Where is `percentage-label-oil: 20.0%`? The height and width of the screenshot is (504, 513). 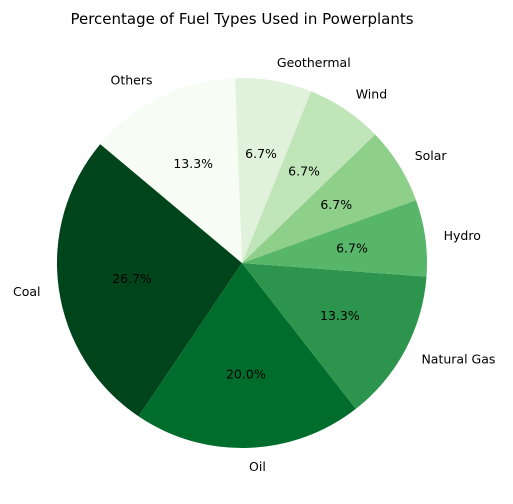
percentage-label-oil: 20.0% is located at coordinates (246, 373).